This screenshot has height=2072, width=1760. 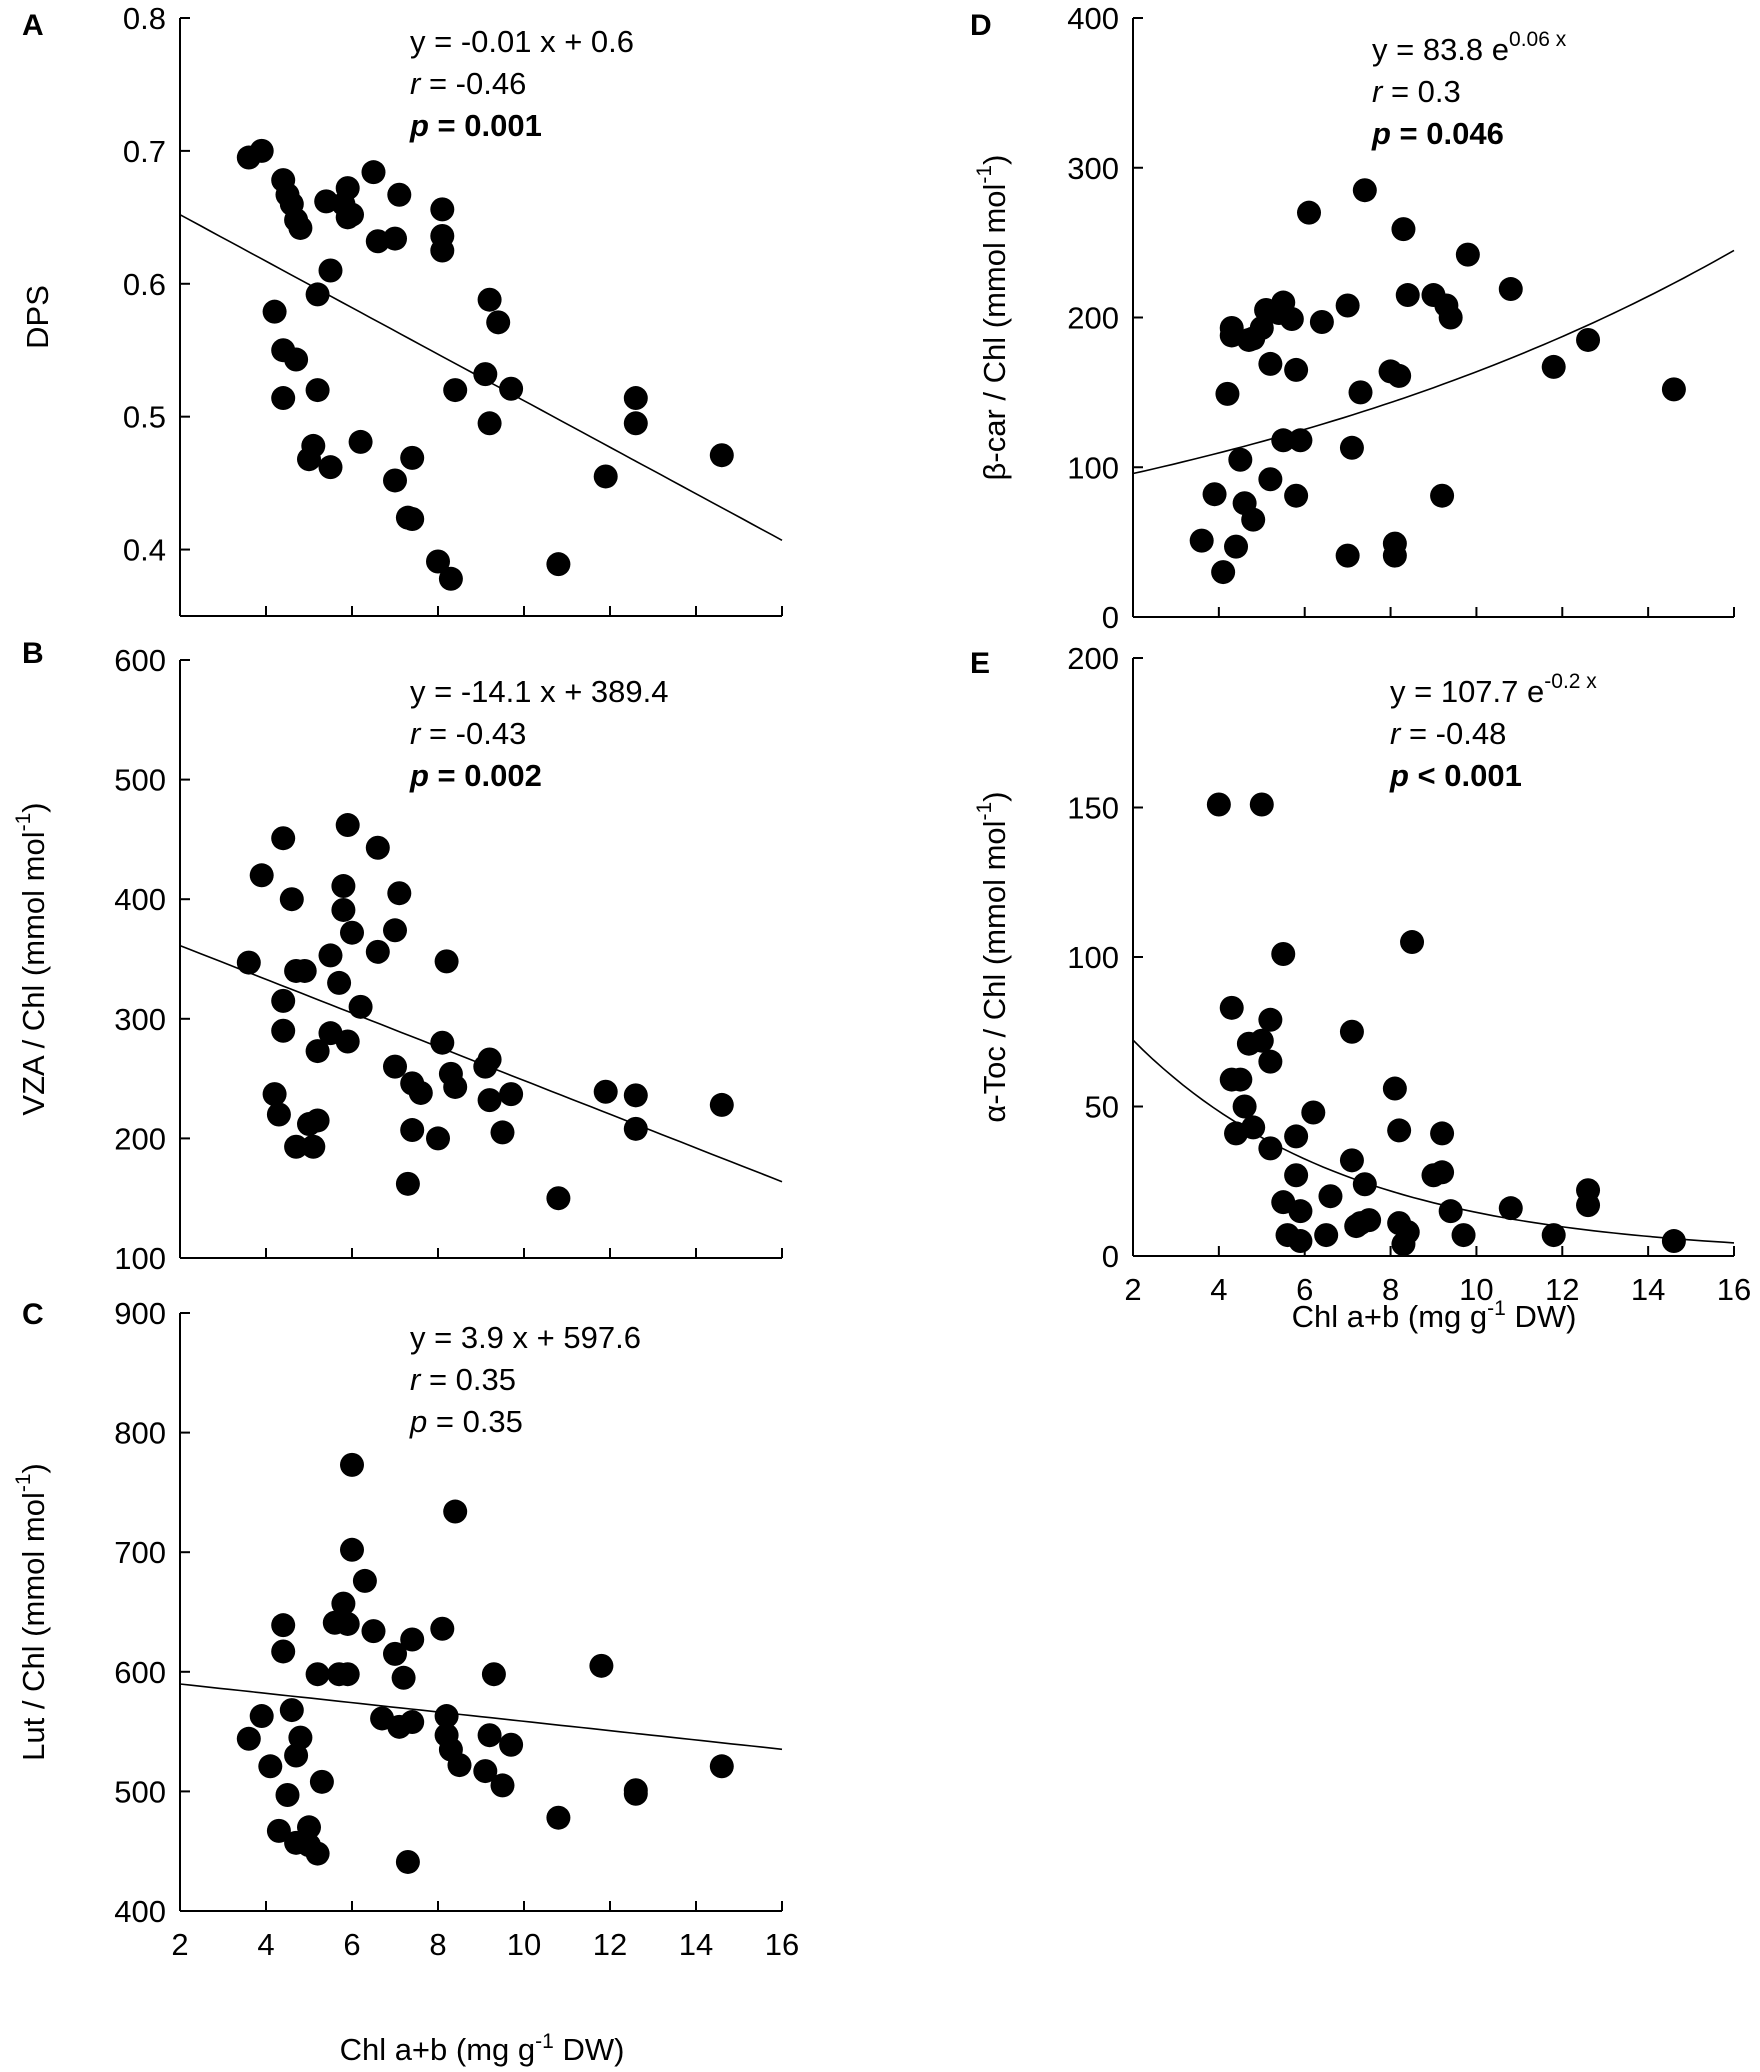 What do you see at coordinates (466, 1421) in the screenshot?
I see `p-value-c: p = 0.35` at bounding box center [466, 1421].